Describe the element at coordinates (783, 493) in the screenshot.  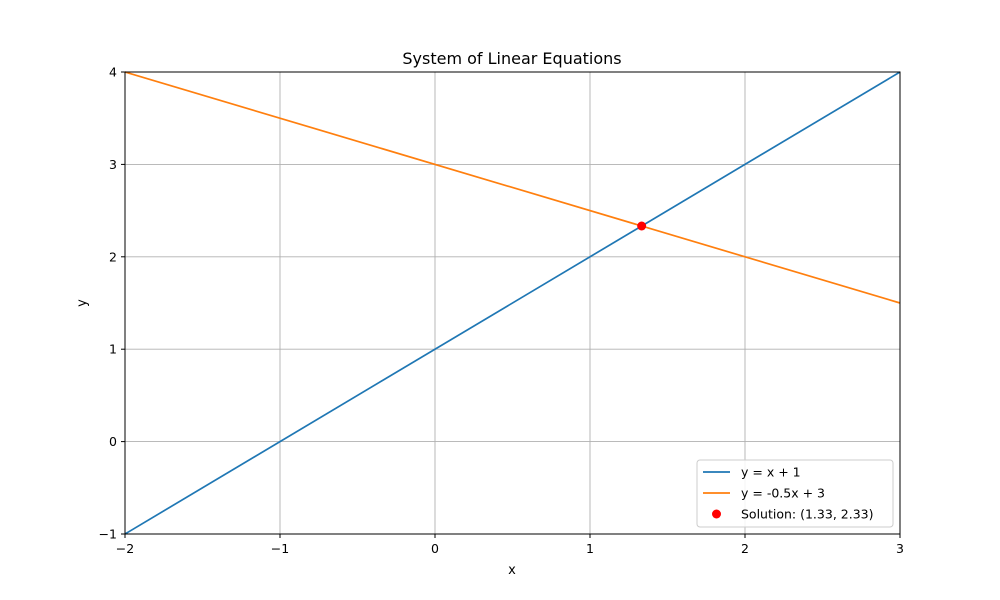
I see `legend-label: y = -0.5x + 3` at that location.